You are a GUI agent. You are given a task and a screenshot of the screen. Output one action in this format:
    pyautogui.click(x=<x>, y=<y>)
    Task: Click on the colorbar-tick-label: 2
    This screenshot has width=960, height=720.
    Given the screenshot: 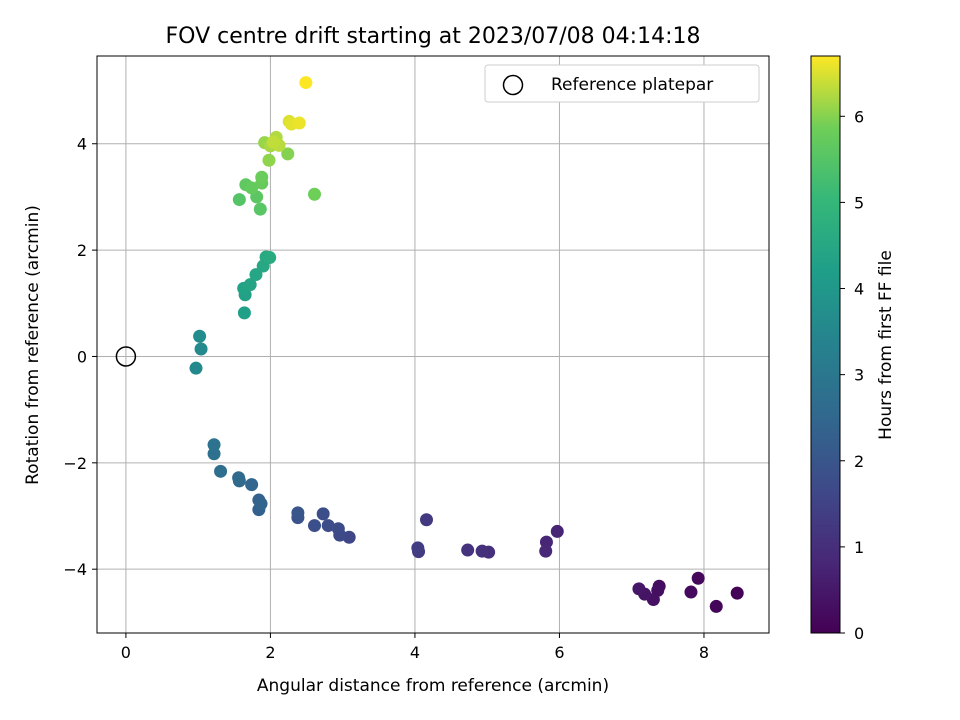 What is the action you would take?
    pyautogui.click(x=859, y=461)
    